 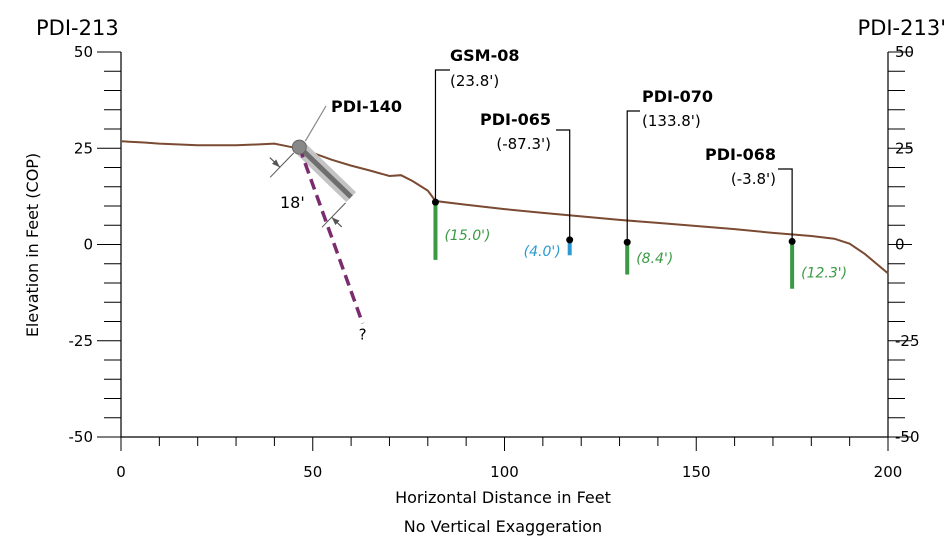 What do you see at coordinates (315, 123) in the screenshot?
I see `boring-name-leader` at bounding box center [315, 123].